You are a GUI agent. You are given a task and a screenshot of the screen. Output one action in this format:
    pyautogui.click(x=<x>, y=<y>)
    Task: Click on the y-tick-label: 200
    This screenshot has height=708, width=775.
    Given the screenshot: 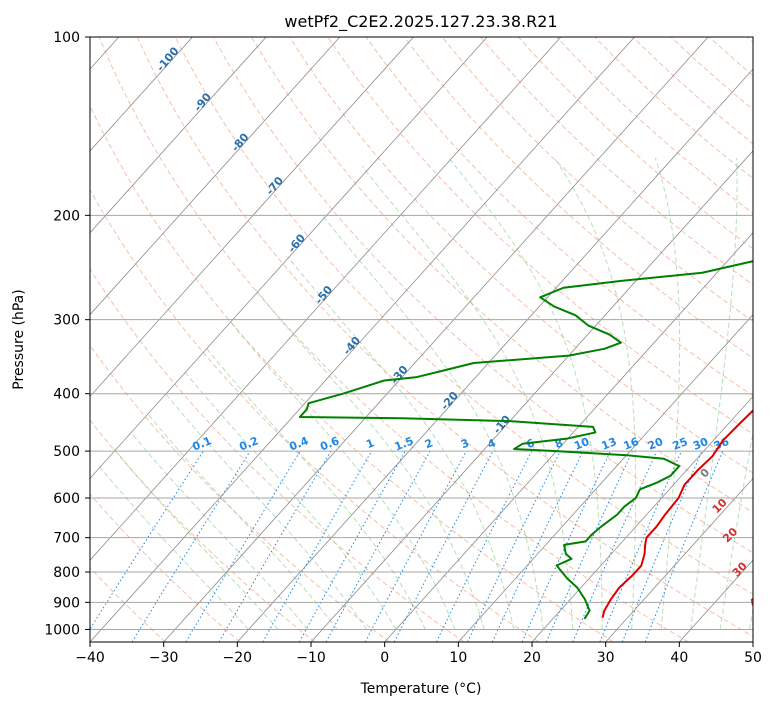 What is the action you would take?
    pyautogui.click(x=66, y=216)
    